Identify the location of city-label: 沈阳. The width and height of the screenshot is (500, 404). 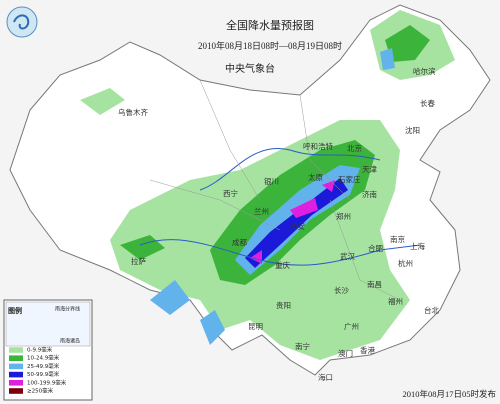
(412, 130).